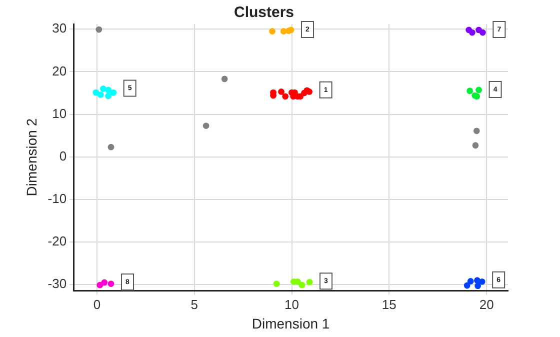 The image size is (560, 337). Describe the element at coordinates (31, 157) in the screenshot. I see `y-axis-title: Dimension 2` at that location.